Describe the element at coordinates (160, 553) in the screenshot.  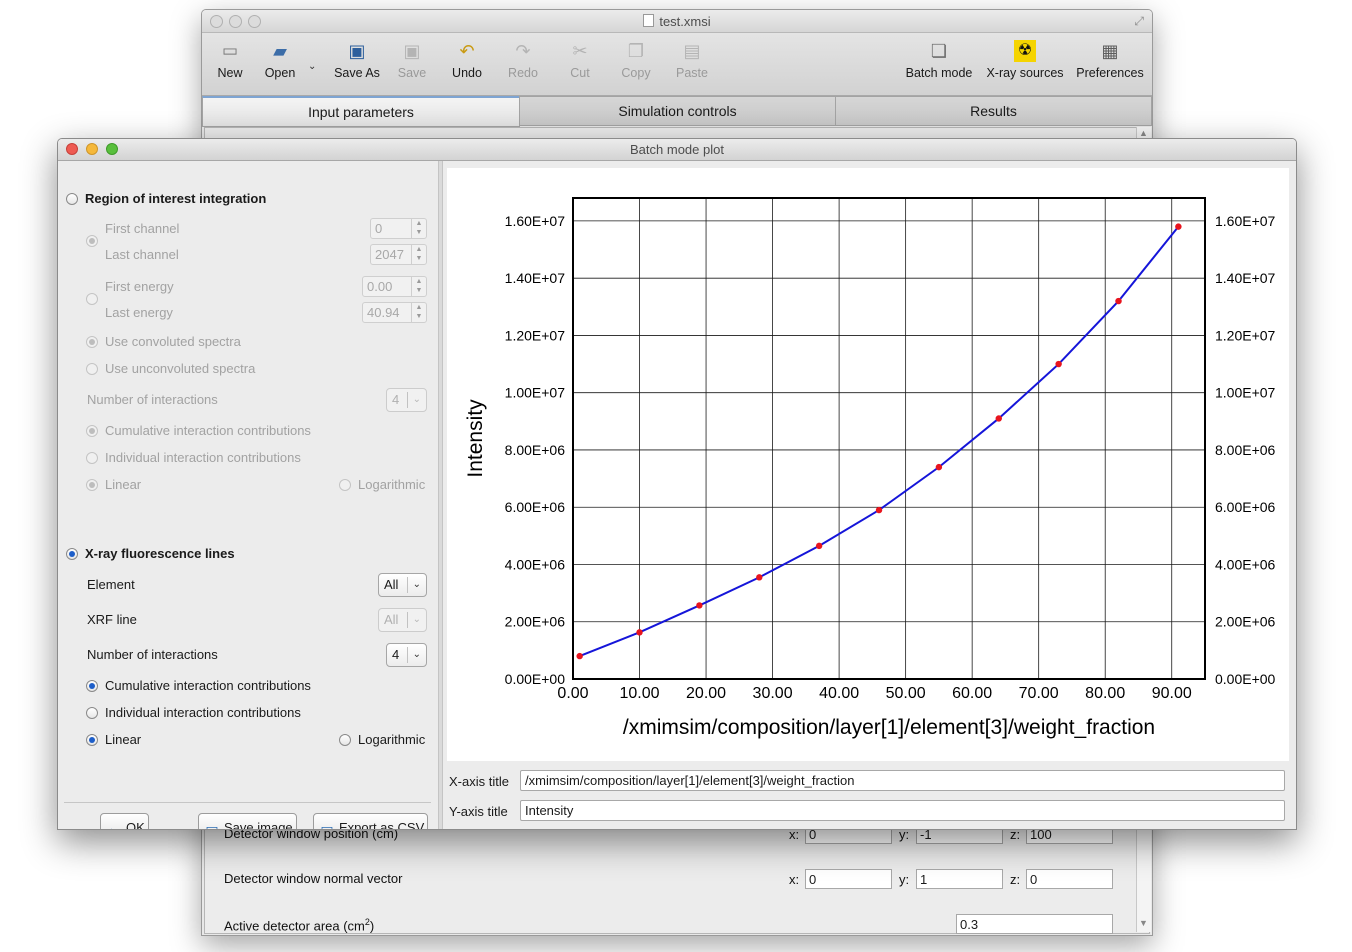
I see `xrf-lines-label: X-ray fluorescence lines` at that location.